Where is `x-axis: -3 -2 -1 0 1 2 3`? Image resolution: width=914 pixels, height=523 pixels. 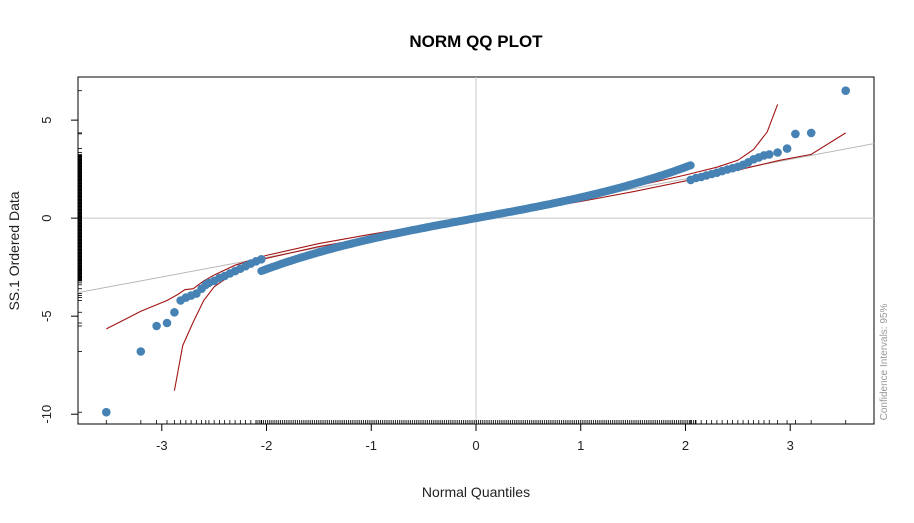
x-axis: -3 -2 -1 0 1 2 3 is located at coordinates (475, 438).